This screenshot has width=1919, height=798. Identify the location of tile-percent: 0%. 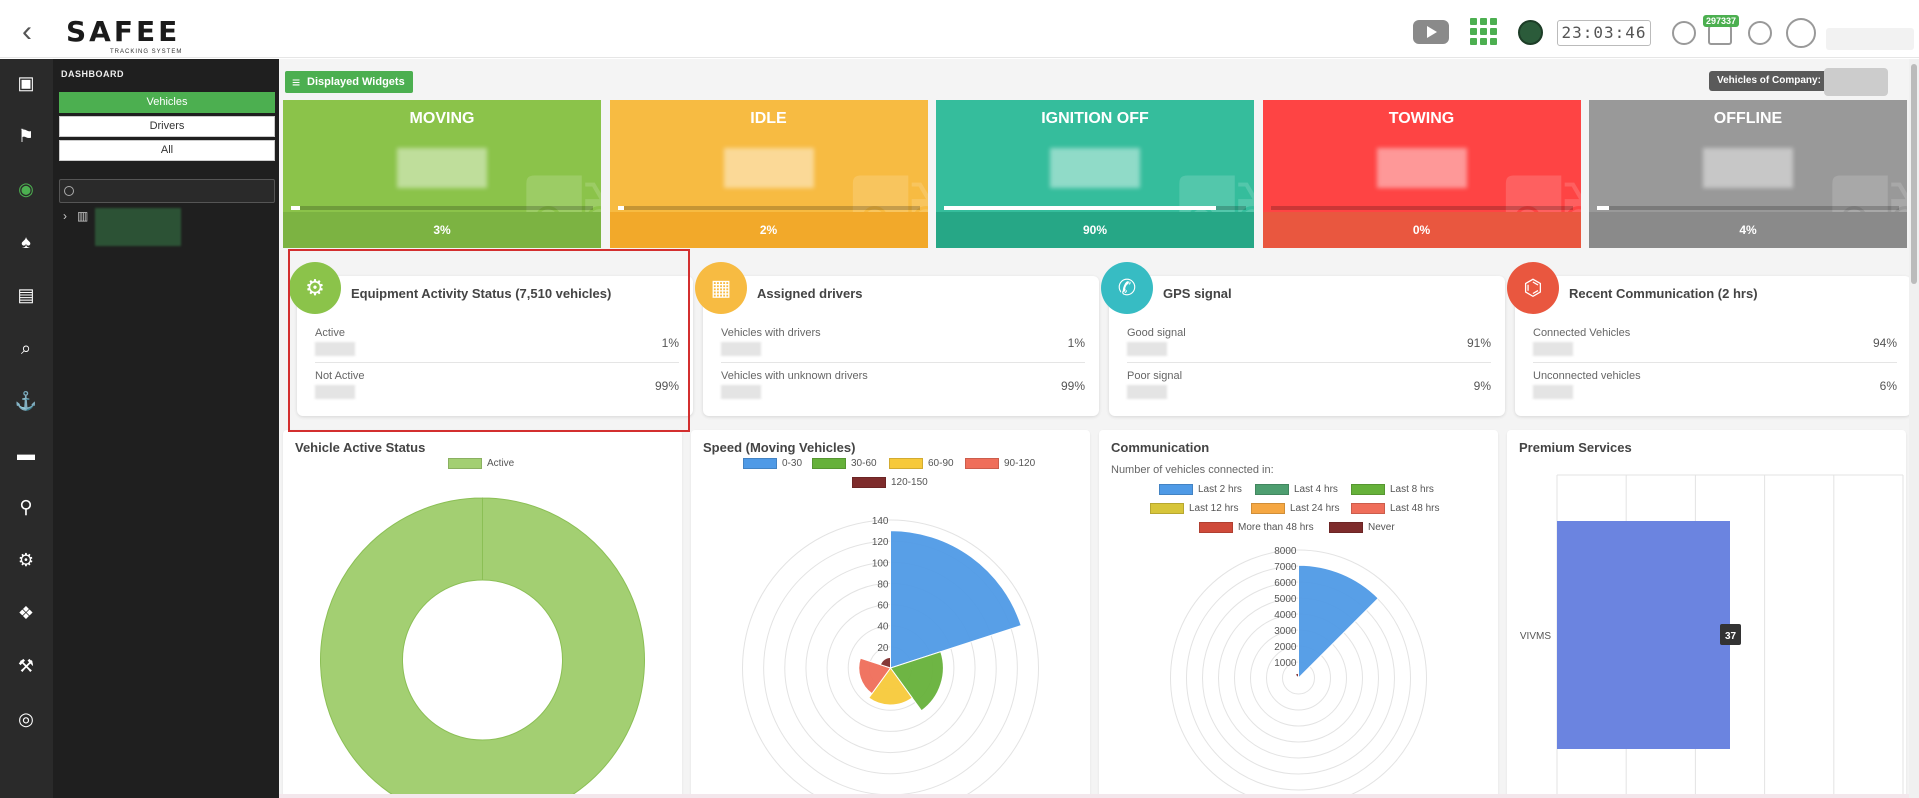
(1421, 230).